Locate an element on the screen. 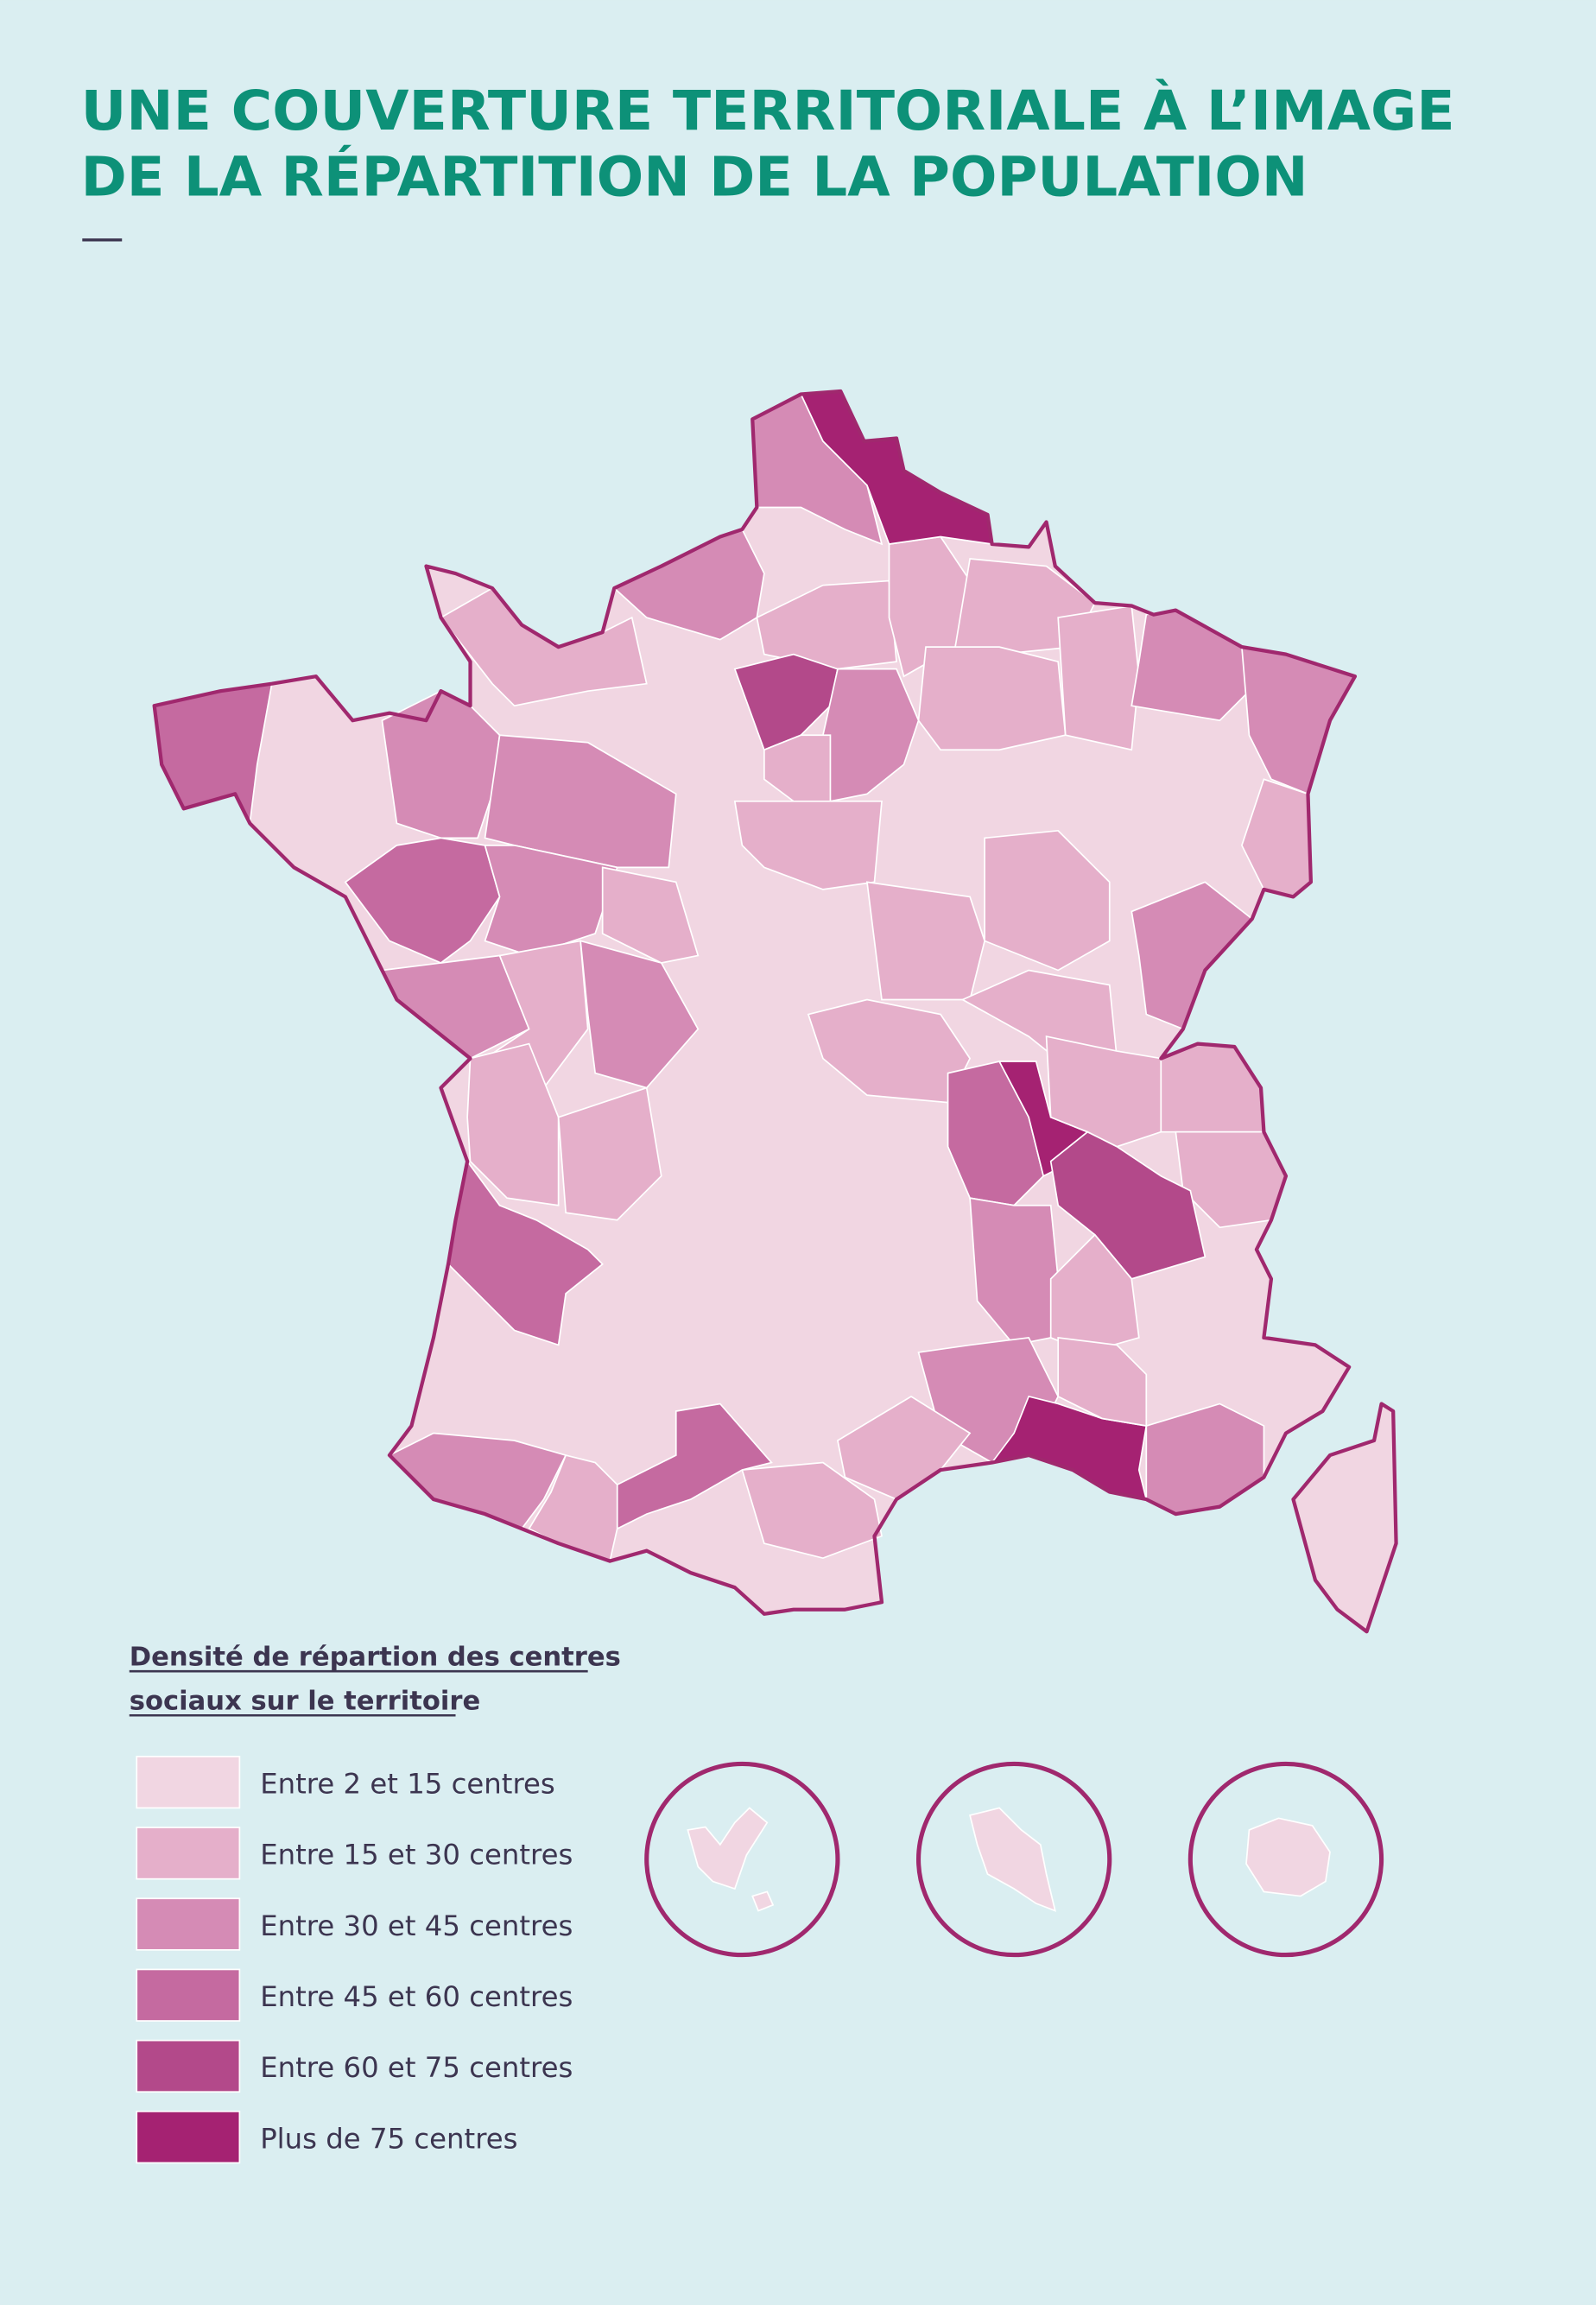 The width and height of the screenshot is (1596, 2305). legend-label: Entre 30 et 45 centres is located at coordinates (417, 1925).